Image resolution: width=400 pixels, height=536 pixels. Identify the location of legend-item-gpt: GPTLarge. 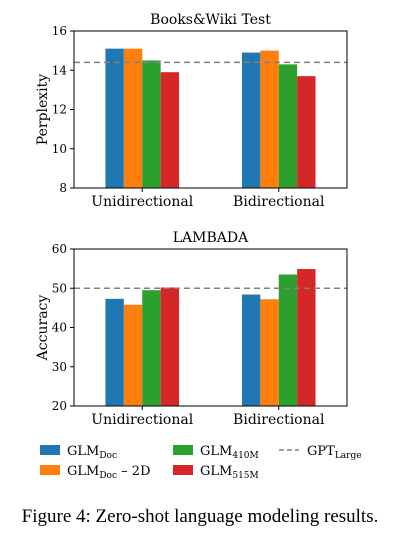
(320, 452).